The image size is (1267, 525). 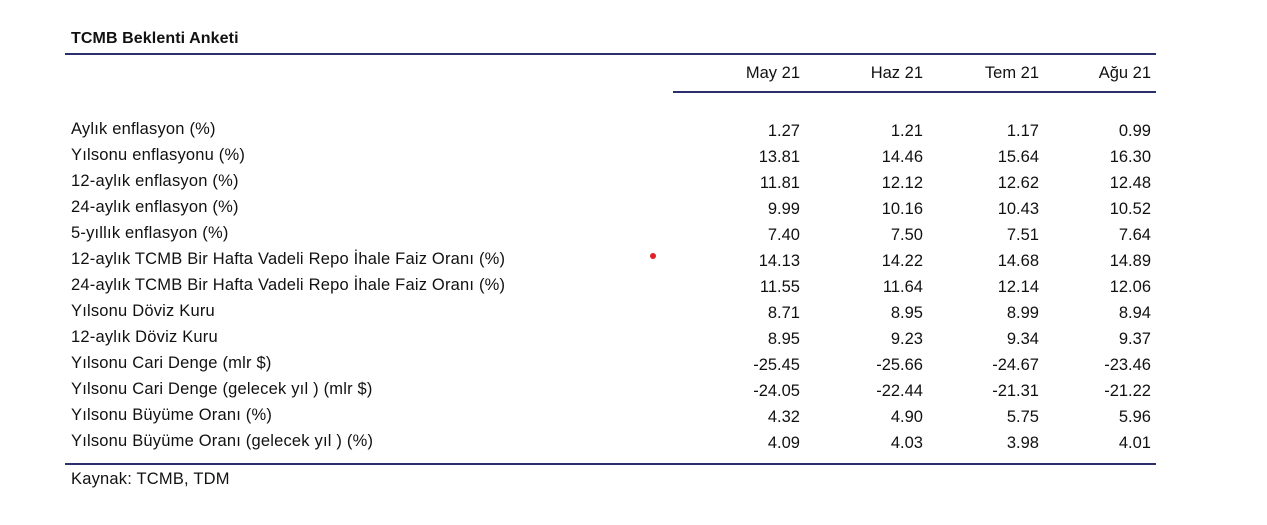 What do you see at coordinates (906, 131) in the screenshot?
I see `cell-haz: 1.21` at bounding box center [906, 131].